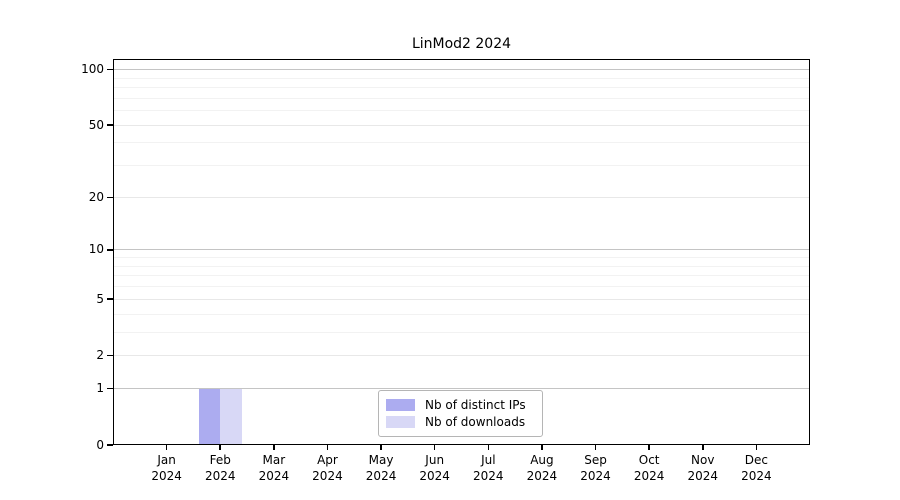  Describe the element at coordinates (274, 460) in the screenshot. I see `x-tick-month: Mar` at that location.